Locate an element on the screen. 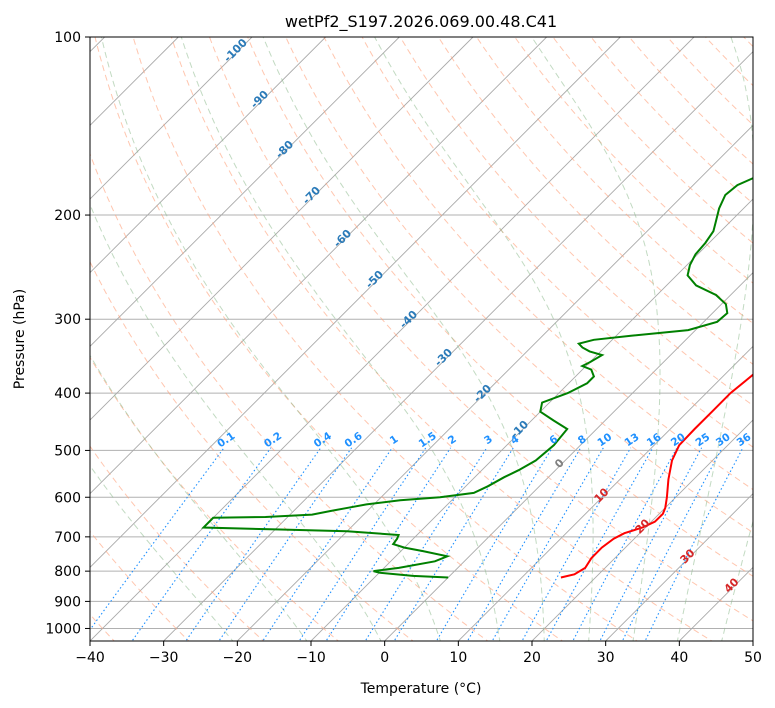 The image size is (775, 708). y-tick-label: 300 is located at coordinates (67, 320).